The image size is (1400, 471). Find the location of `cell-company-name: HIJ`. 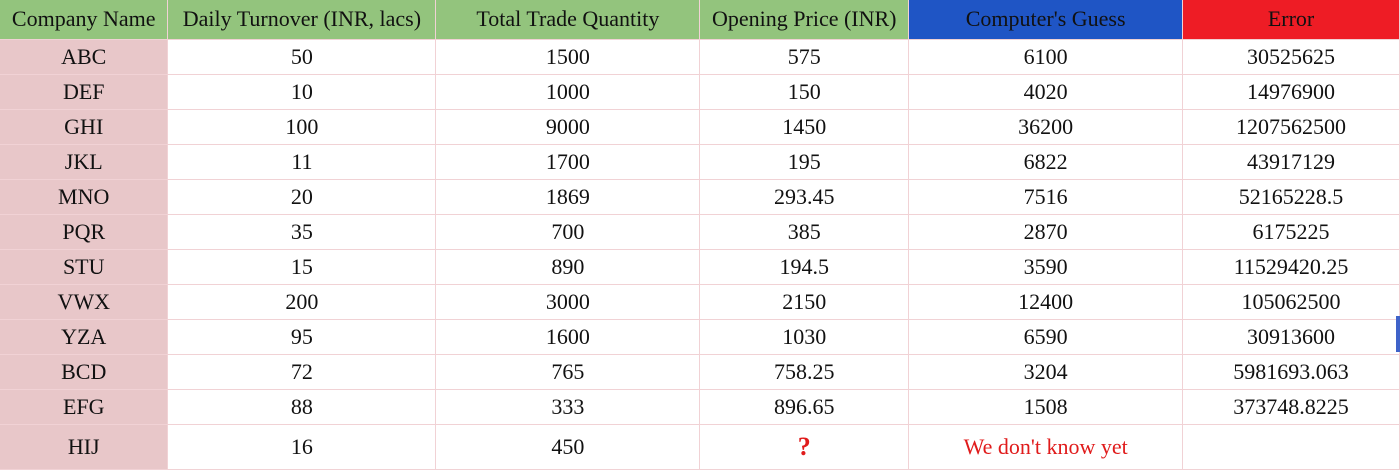

cell-company-name: HIJ is located at coordinates (84, 447).